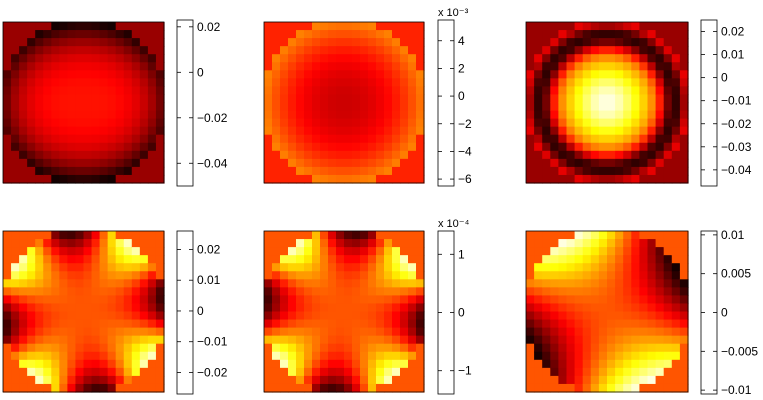  What do you see at coordinates (736, 147) in the screenshot?
I see `colorbar-tick-label: −0.03` at bounding box center [736, 147].